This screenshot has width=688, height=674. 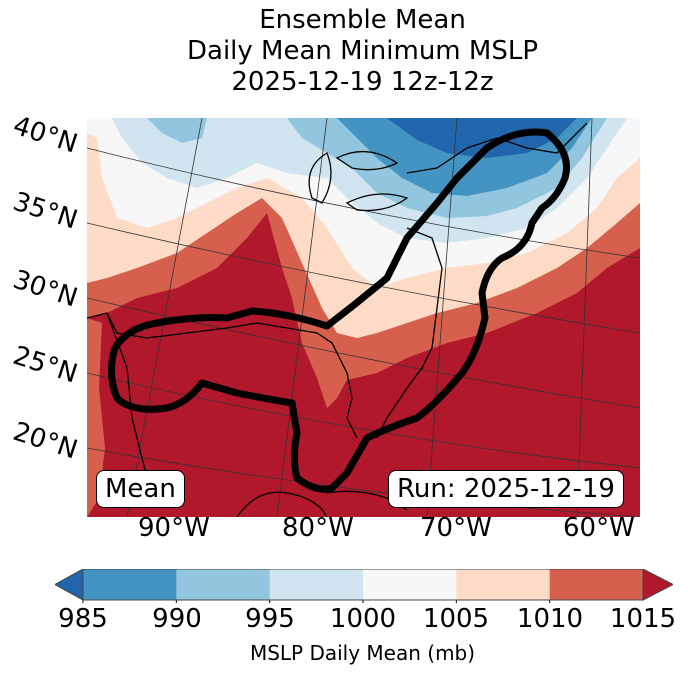 I want to click on lon-label-60w: 60°W, so click(x=599, y=528).